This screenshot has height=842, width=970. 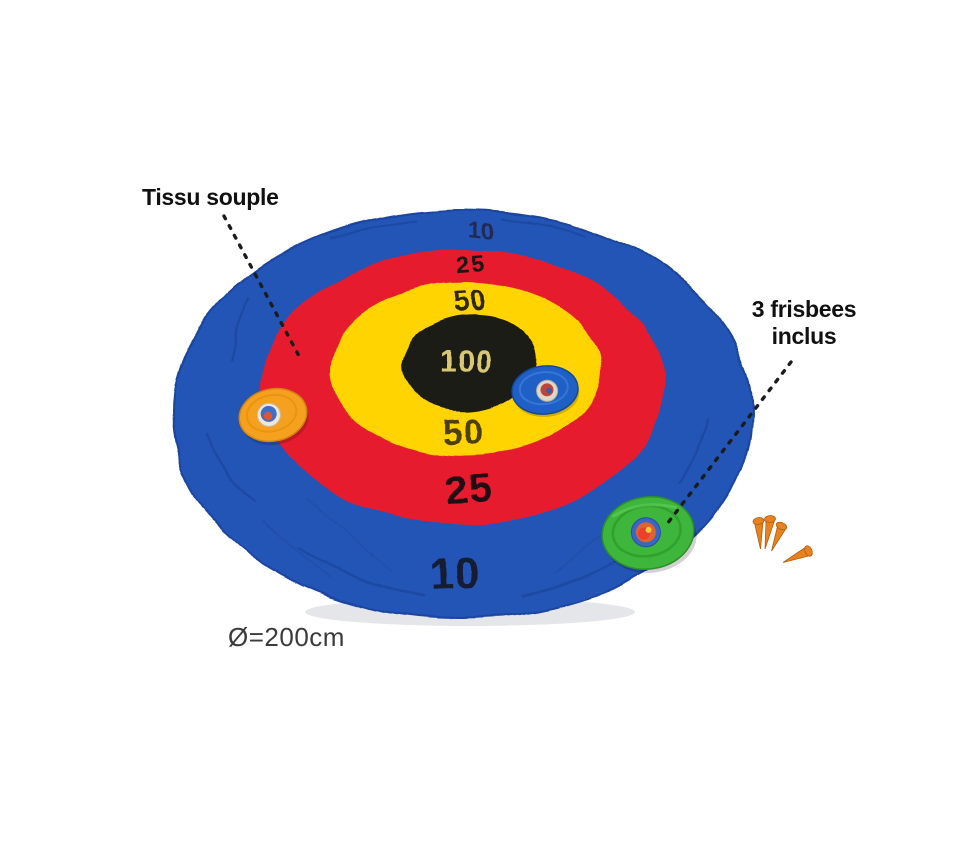 I want to click on score-inner-bottom: 50, so click(x=462, y=433).